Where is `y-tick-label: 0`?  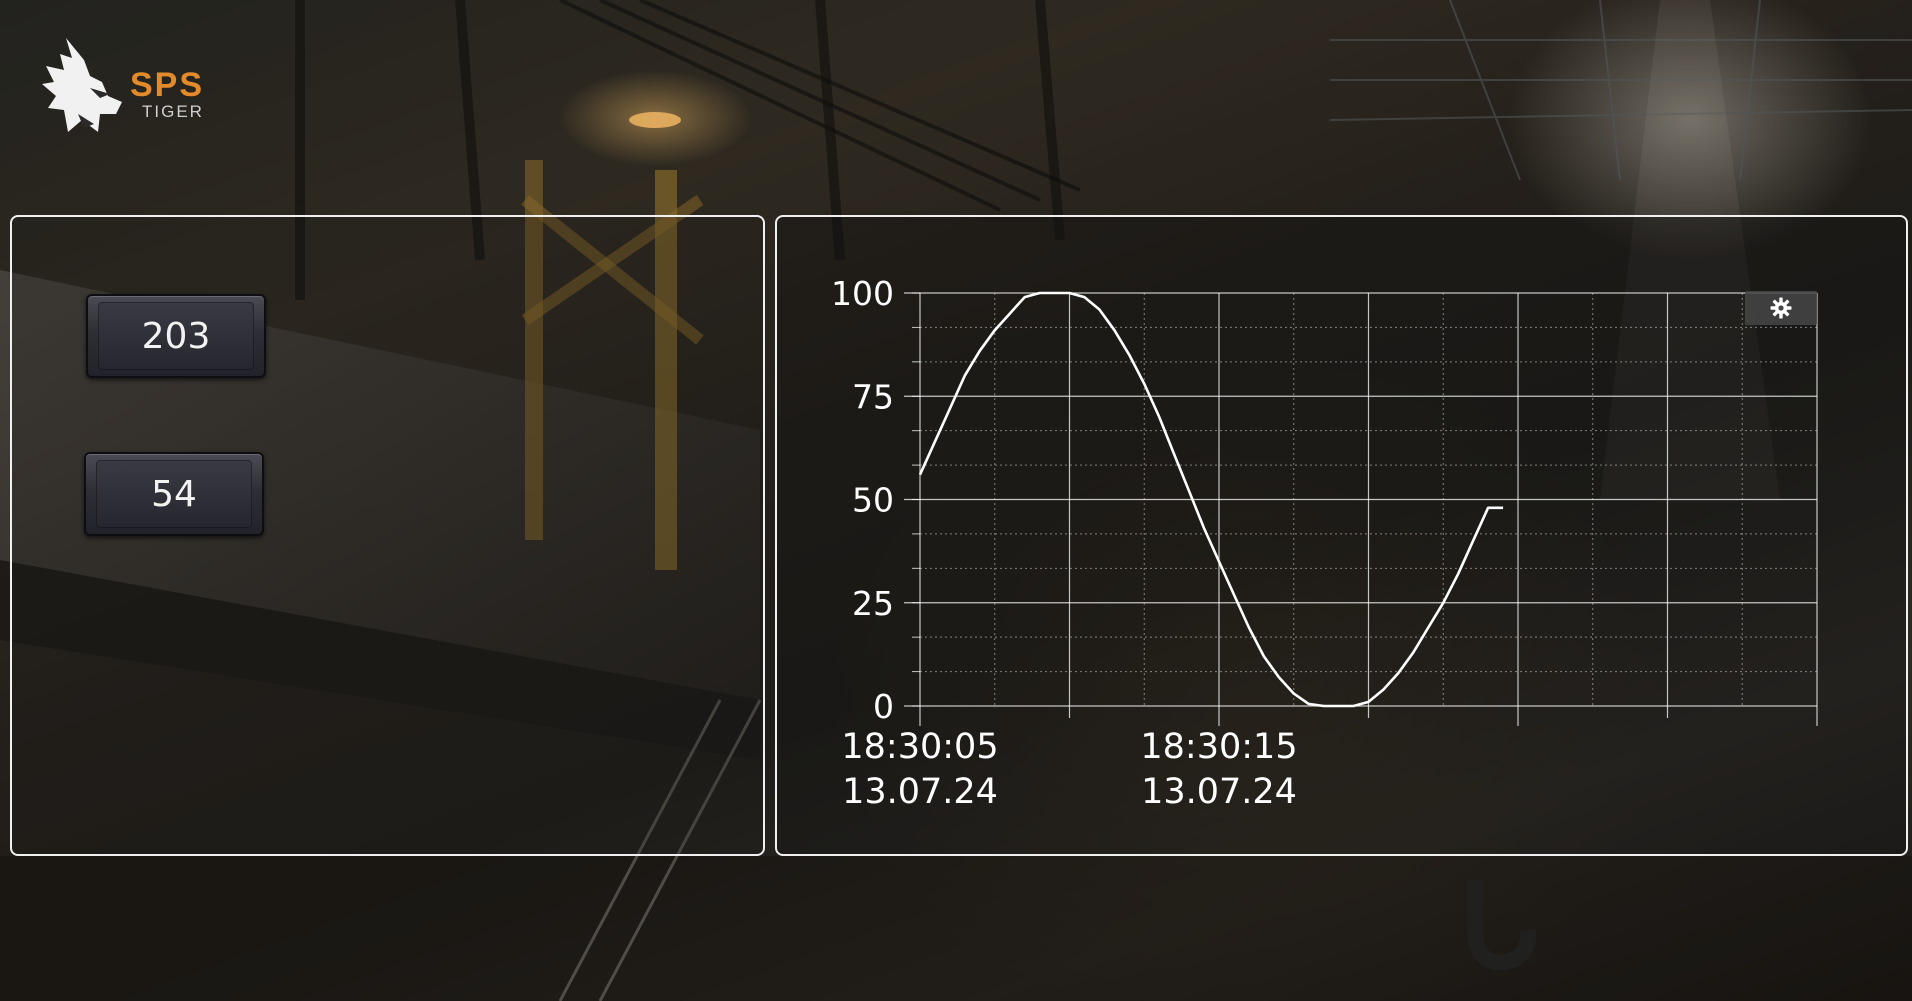 y-tick-label: 0 is located at coordinates (883, 706).